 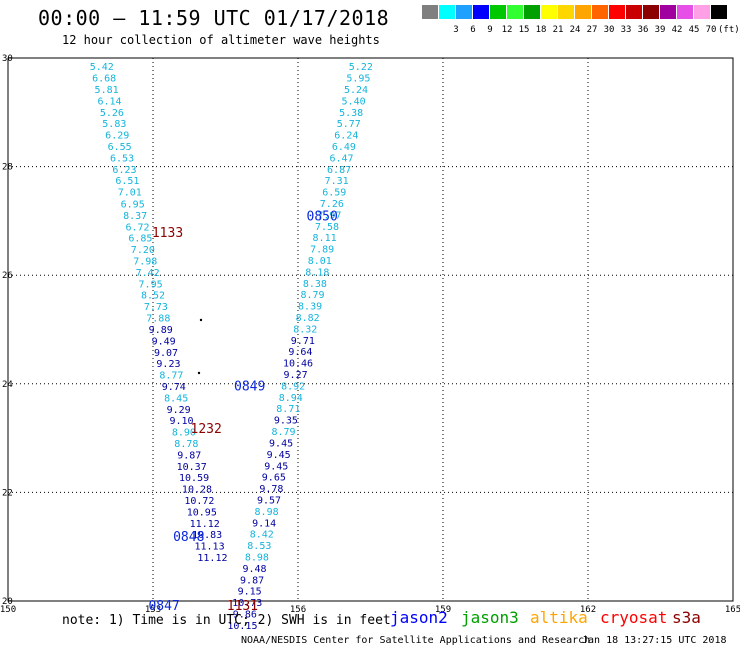 I want to click on swh-reading: 8.94, so click(x=291, y=398).